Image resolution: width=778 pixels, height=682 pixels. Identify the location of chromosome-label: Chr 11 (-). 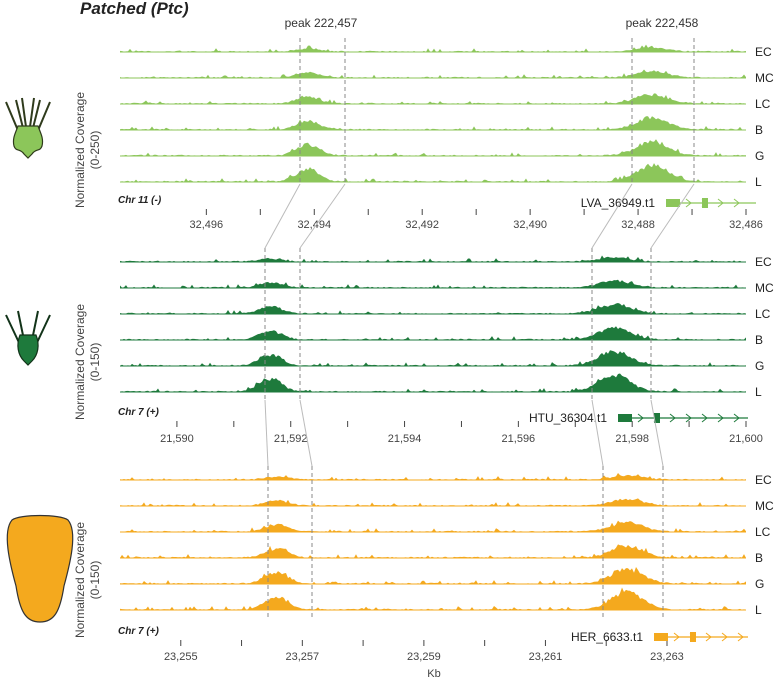
(140, 200).